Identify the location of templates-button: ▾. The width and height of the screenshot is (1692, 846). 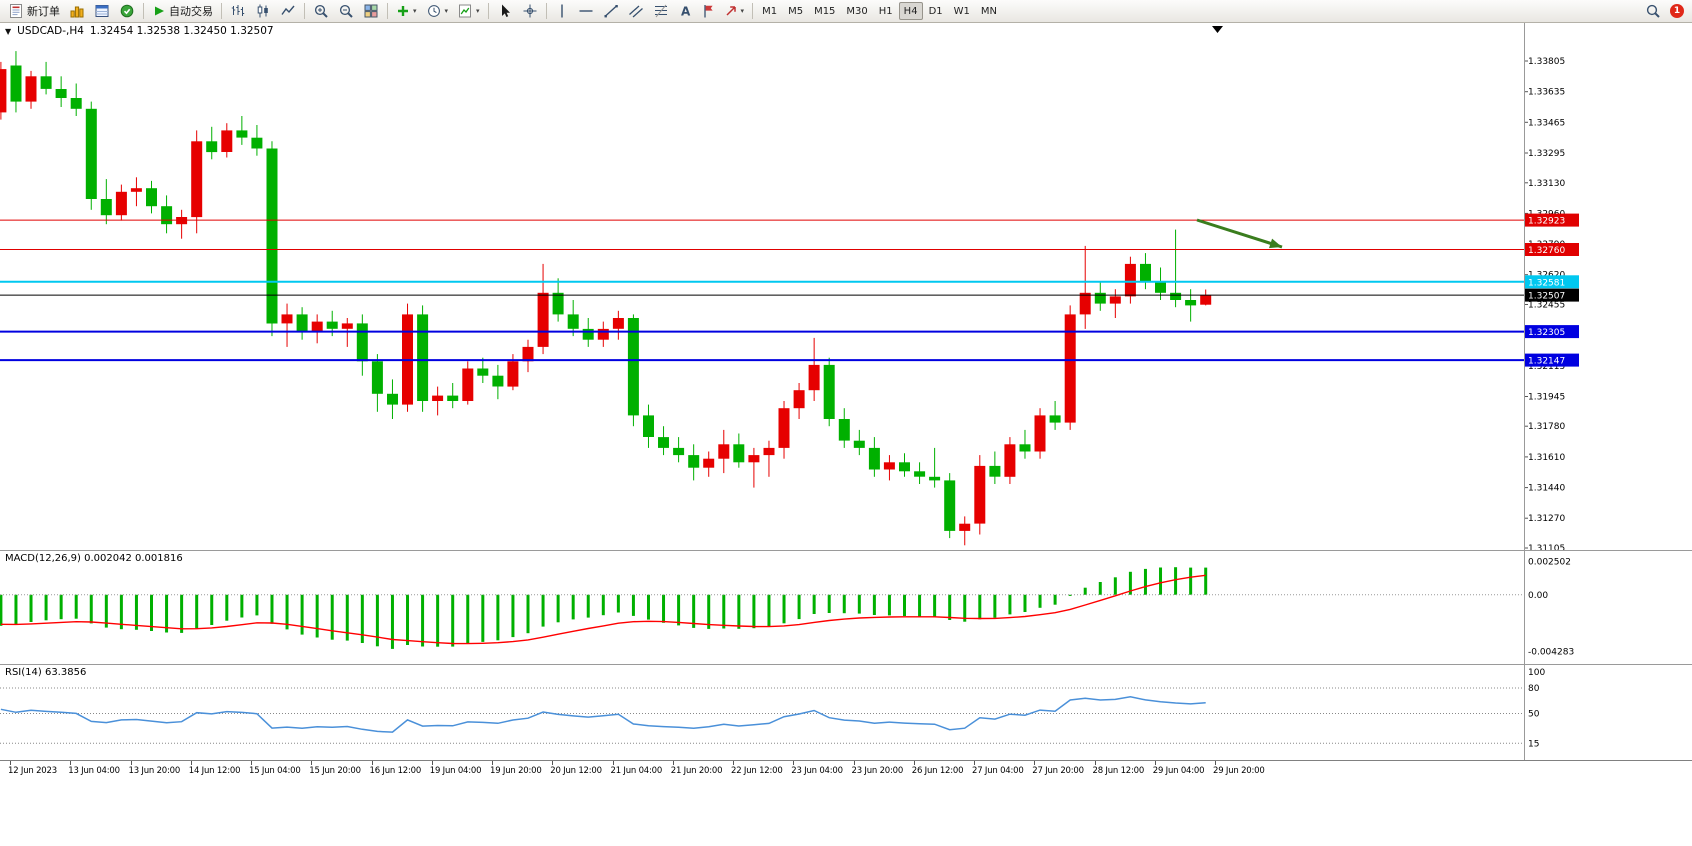
(468, 11).